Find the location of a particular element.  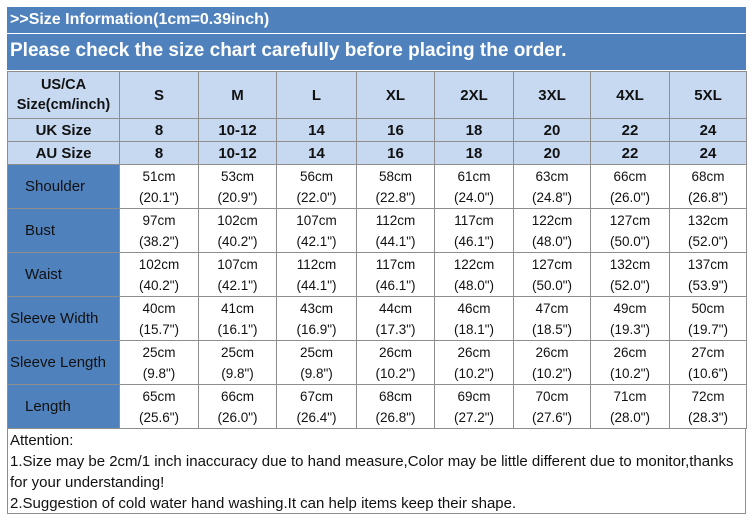

measurement-cell: 68cm (26.8") is located at coordinates (708, 186).